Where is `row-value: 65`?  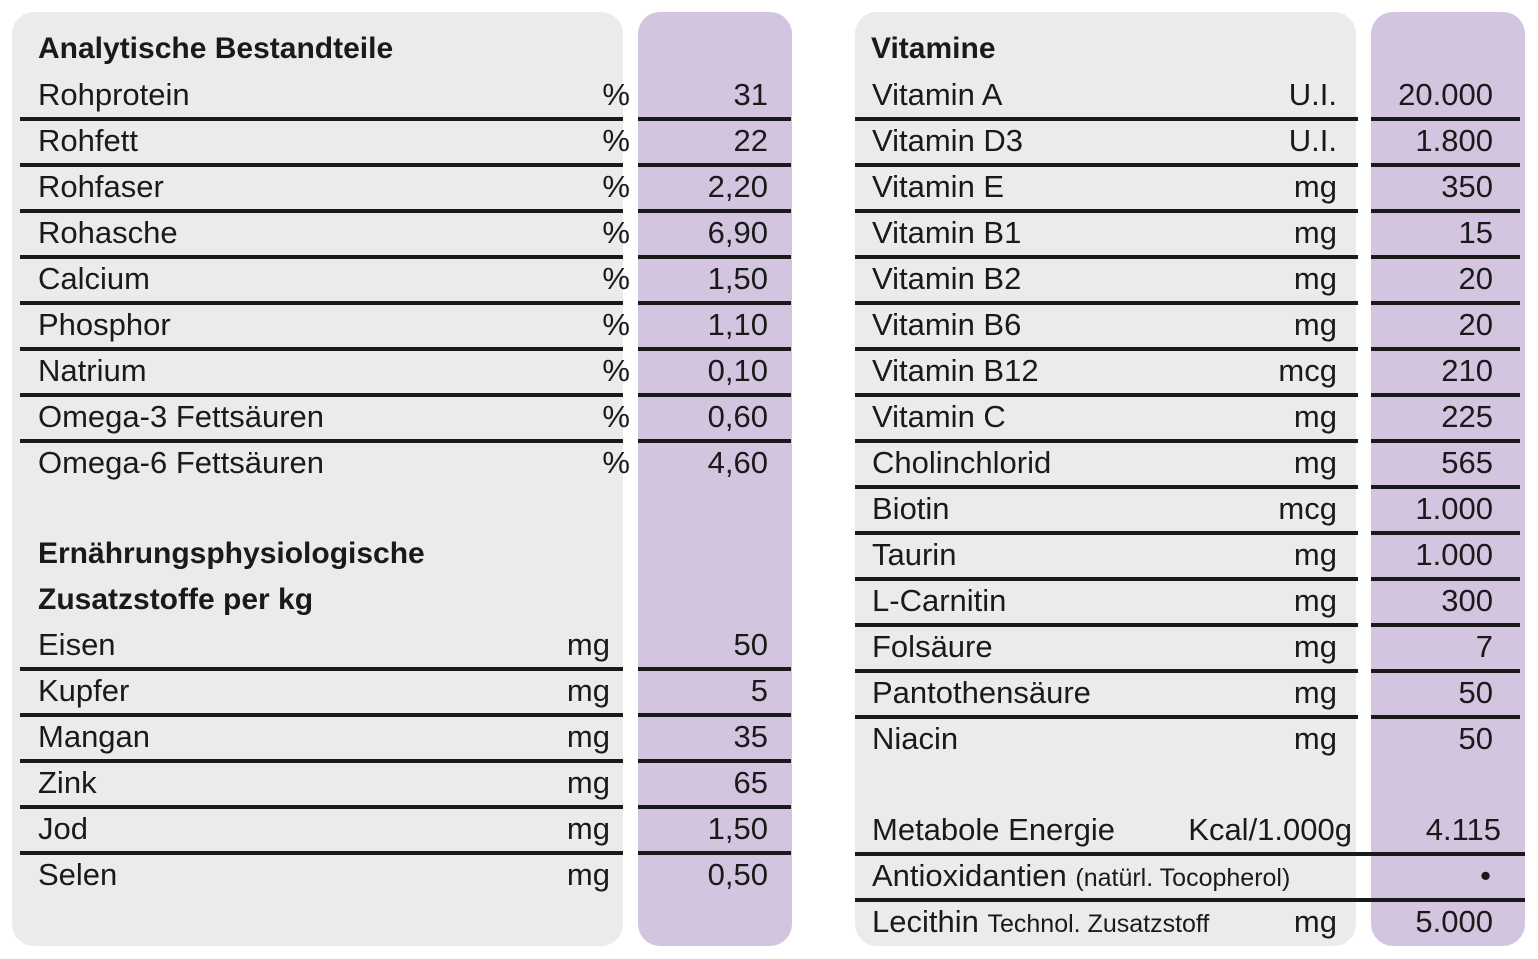
row-value: 65 is located at coordinates (750, 782).